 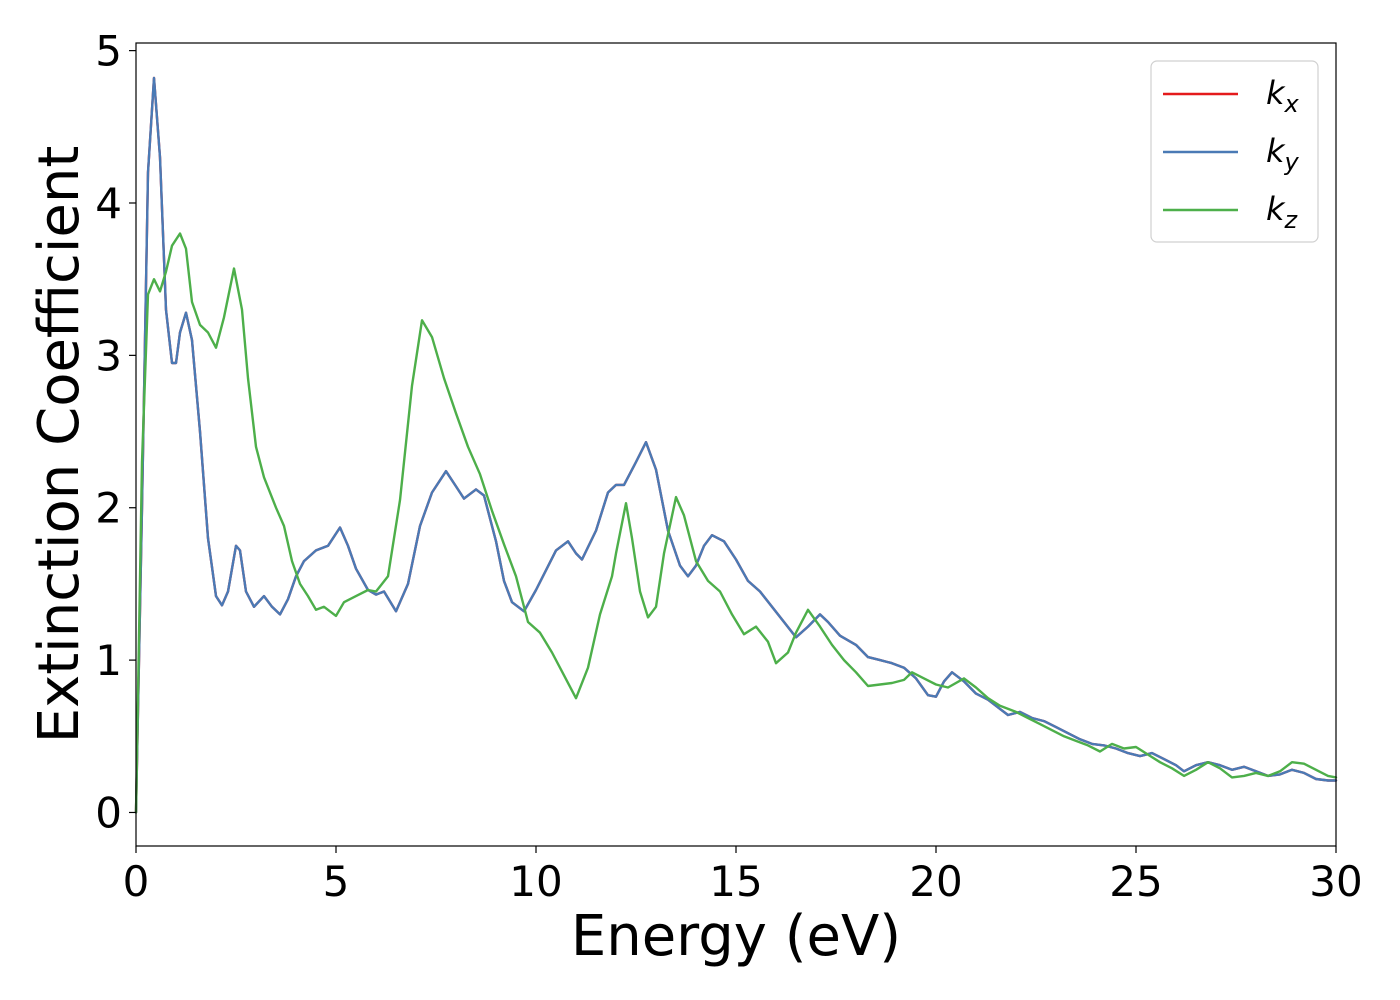 I want to click on legend-label-kx: kx, so click(x=1283, y=96).